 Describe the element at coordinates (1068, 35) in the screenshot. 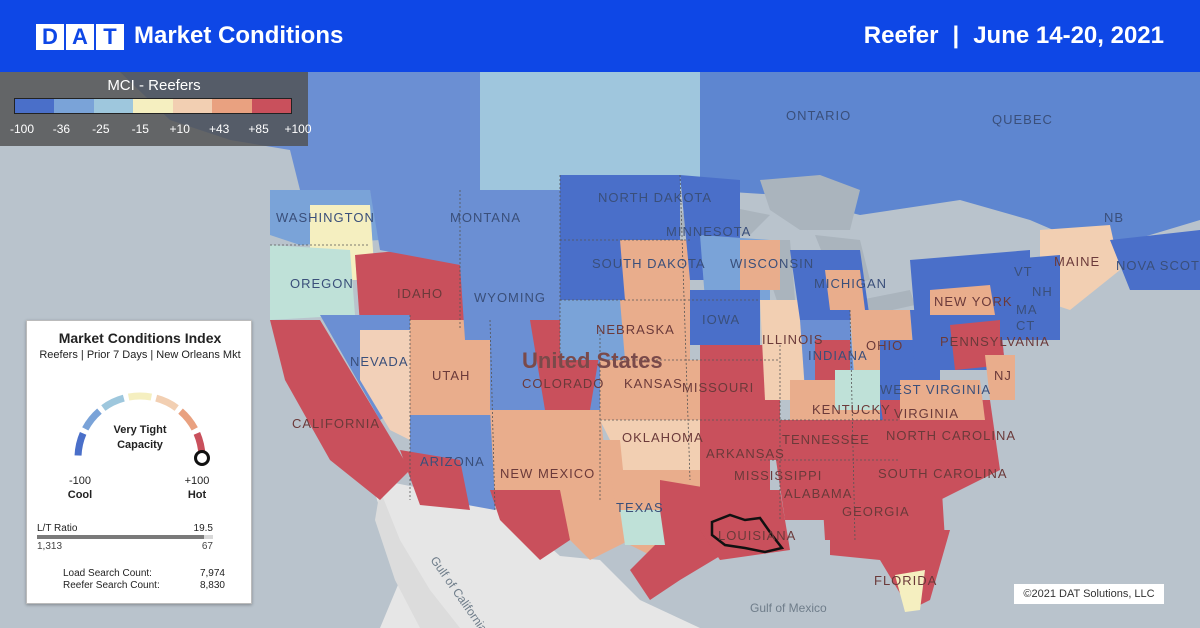

I see `date-range: June 14-20, 2021` at that location.